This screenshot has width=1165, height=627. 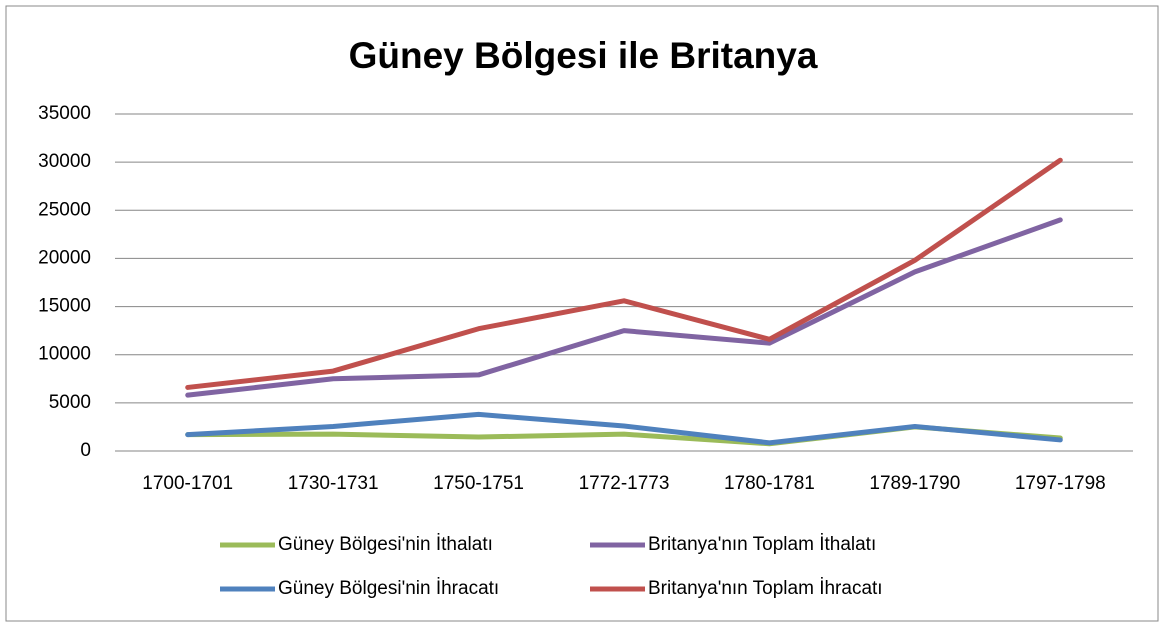 I want to click on x-tick-label: 1750-1751, so click(x=478, y=483).